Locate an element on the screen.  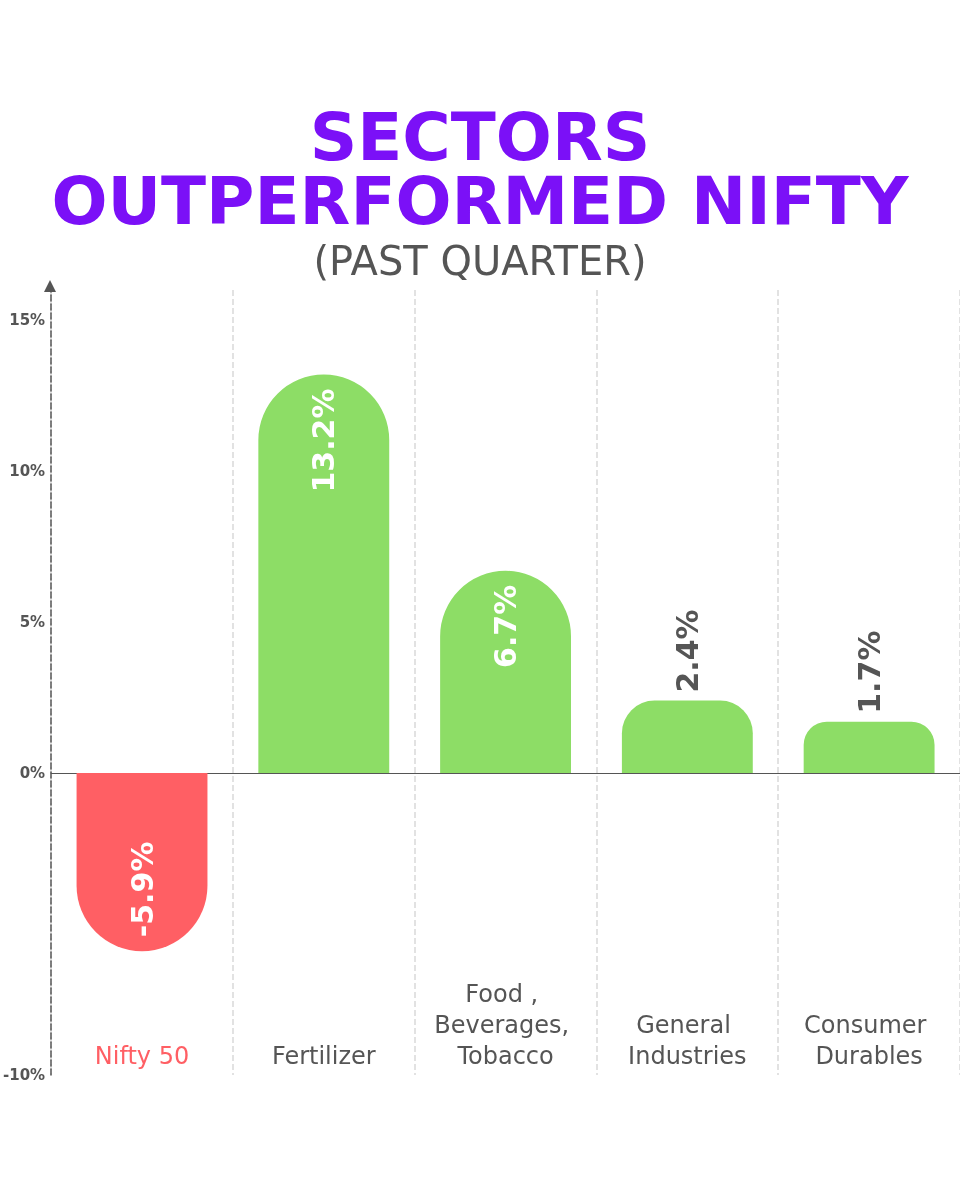
x-tick-label: Nifty 50 is located at coordinates (142, 1055).